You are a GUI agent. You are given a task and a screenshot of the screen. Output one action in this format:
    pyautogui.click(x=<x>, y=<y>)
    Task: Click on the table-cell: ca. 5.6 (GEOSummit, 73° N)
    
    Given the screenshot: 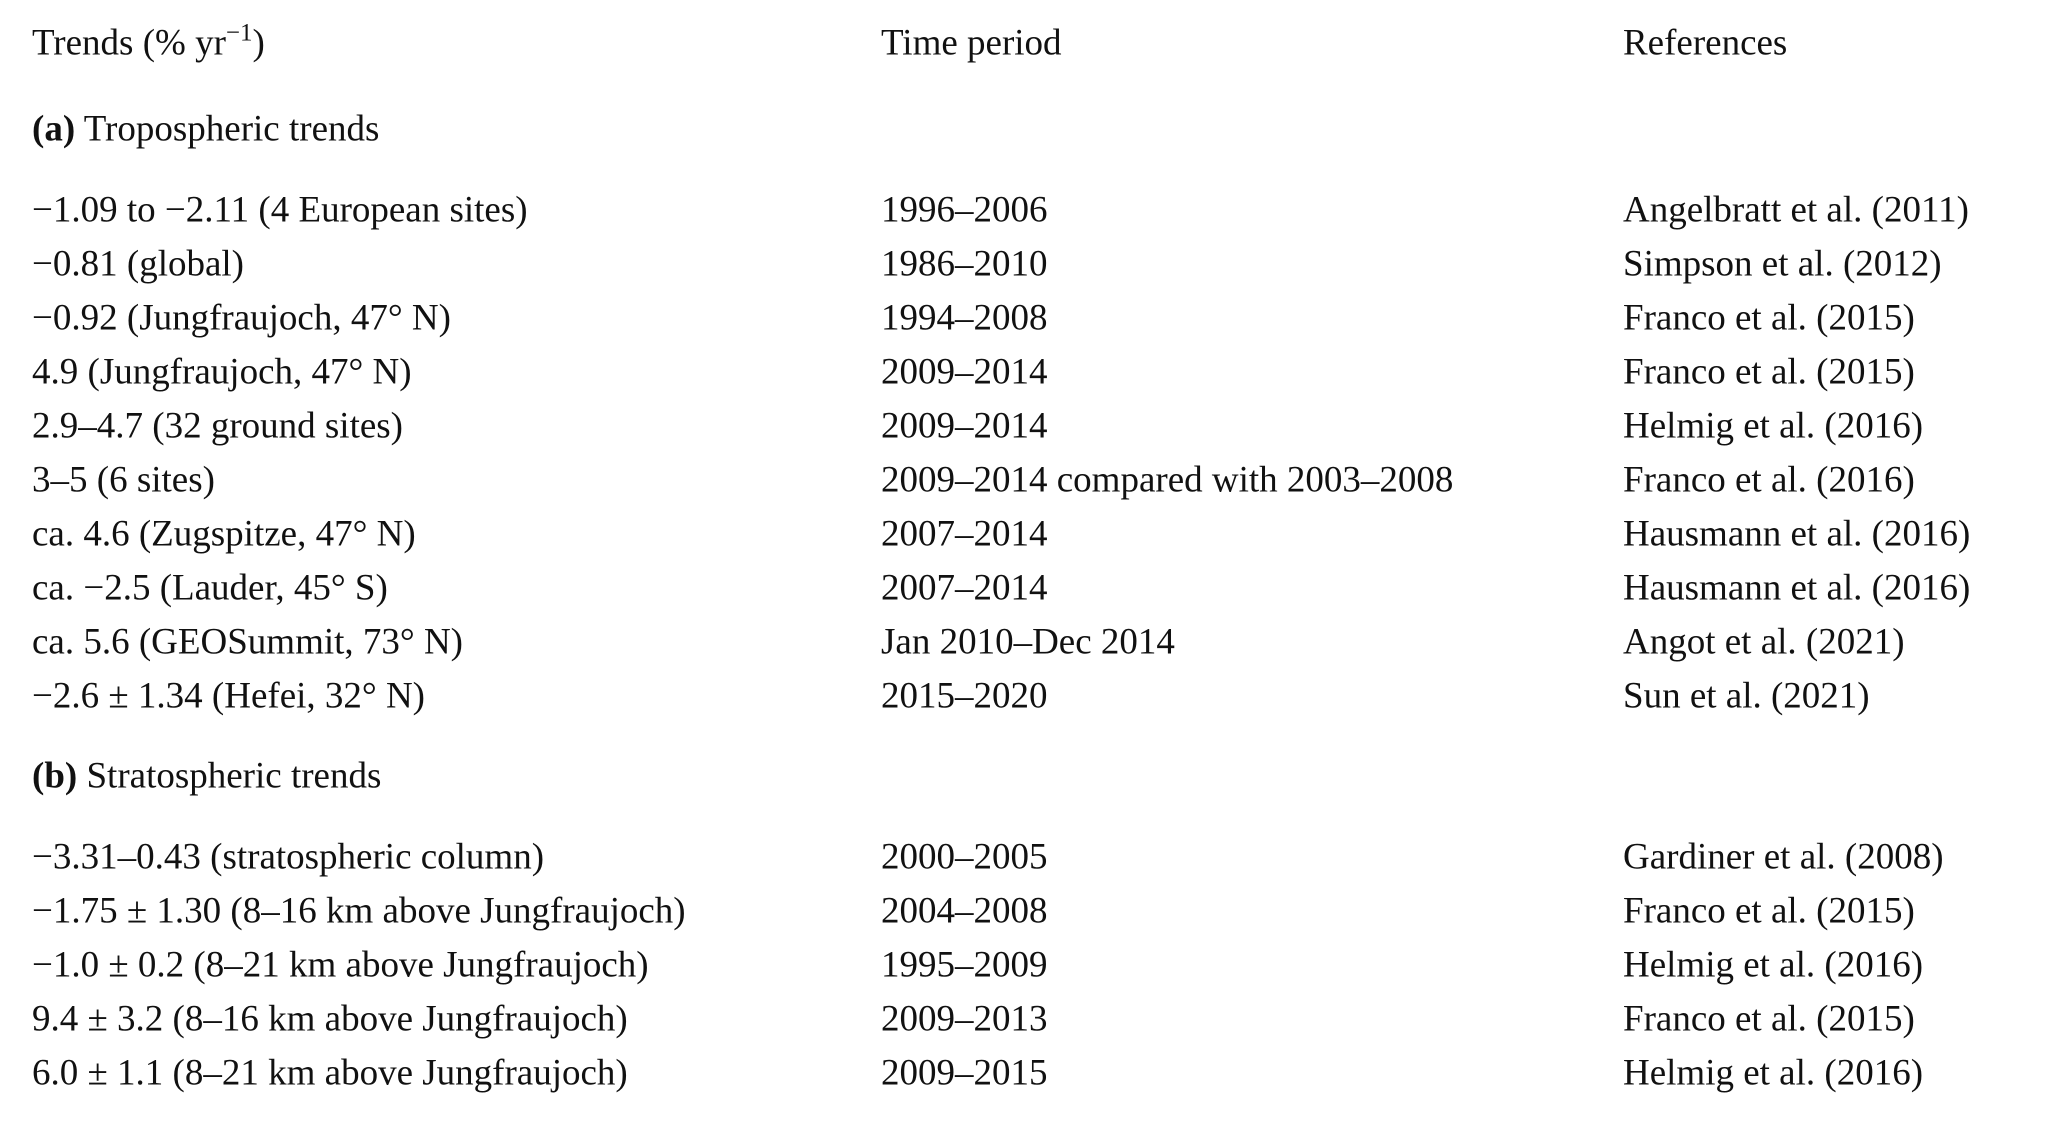 What is the action you would take?
    pyautogui.click(x=247, y=642)
    